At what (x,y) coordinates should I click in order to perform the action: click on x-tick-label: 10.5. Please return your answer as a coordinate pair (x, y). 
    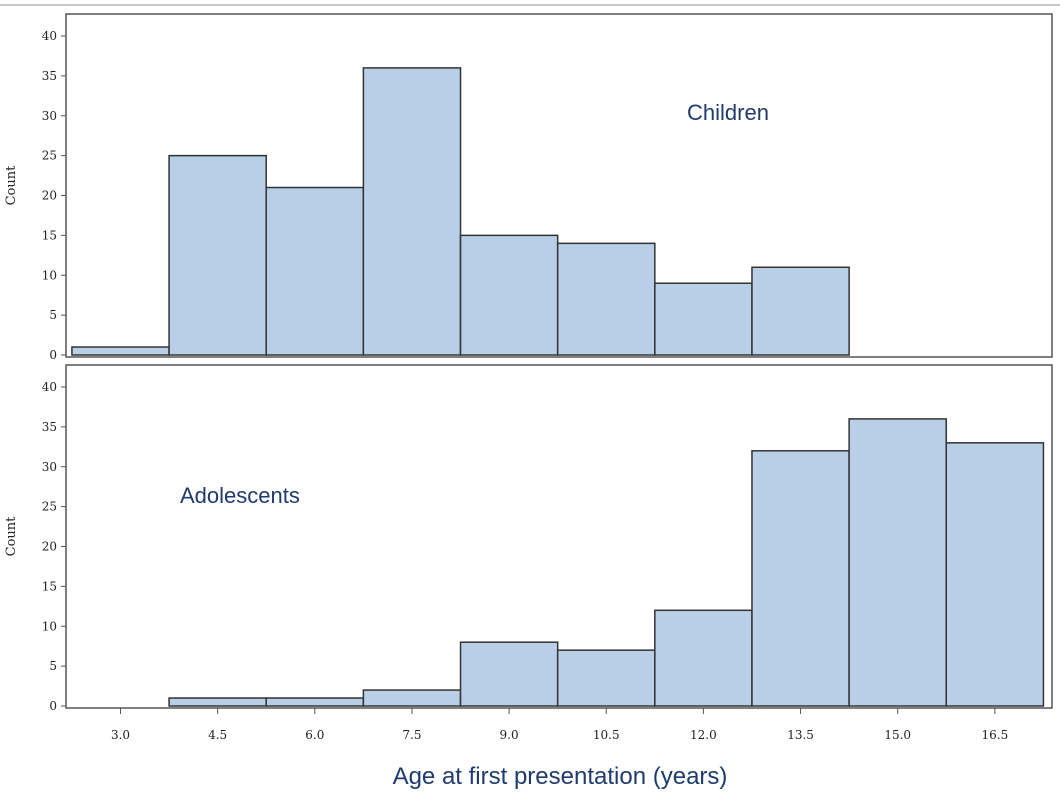
    Looking at the image, I should click on (606, 735).